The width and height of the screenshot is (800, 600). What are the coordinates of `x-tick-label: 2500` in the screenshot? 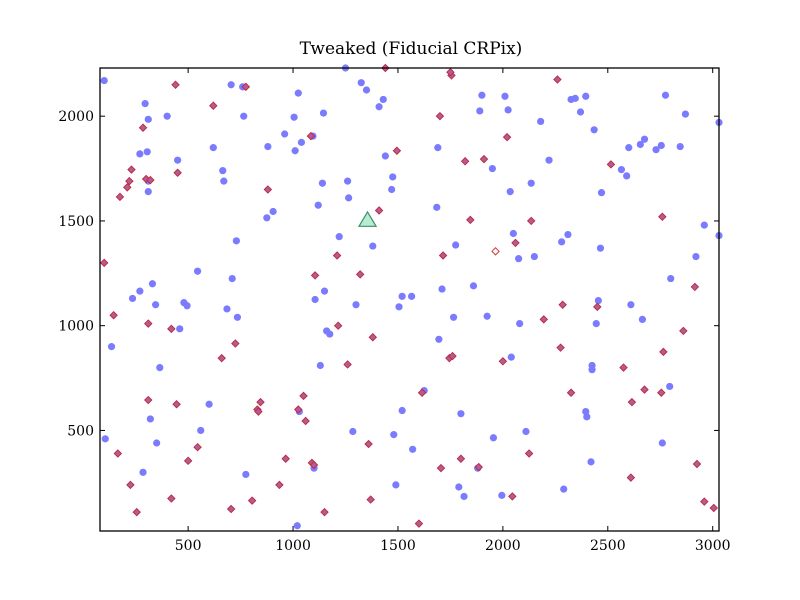 It's located at (608, 546).